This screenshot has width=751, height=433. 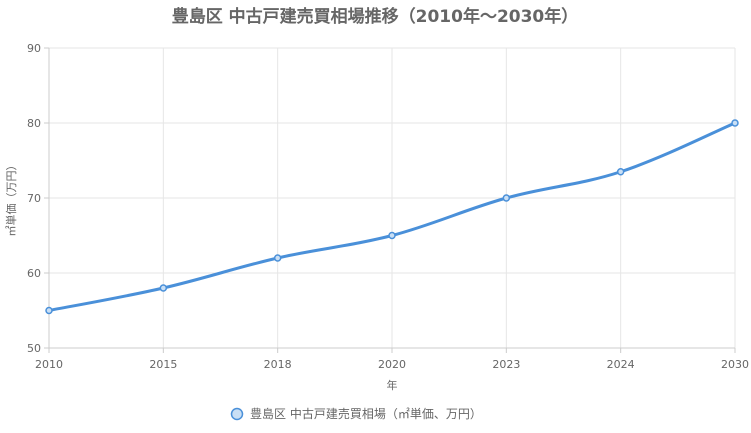 I want to click on chart-title: 豊島区 中古戸建売買相場推移（2010年～2030年）, so click(x=375, y=16).